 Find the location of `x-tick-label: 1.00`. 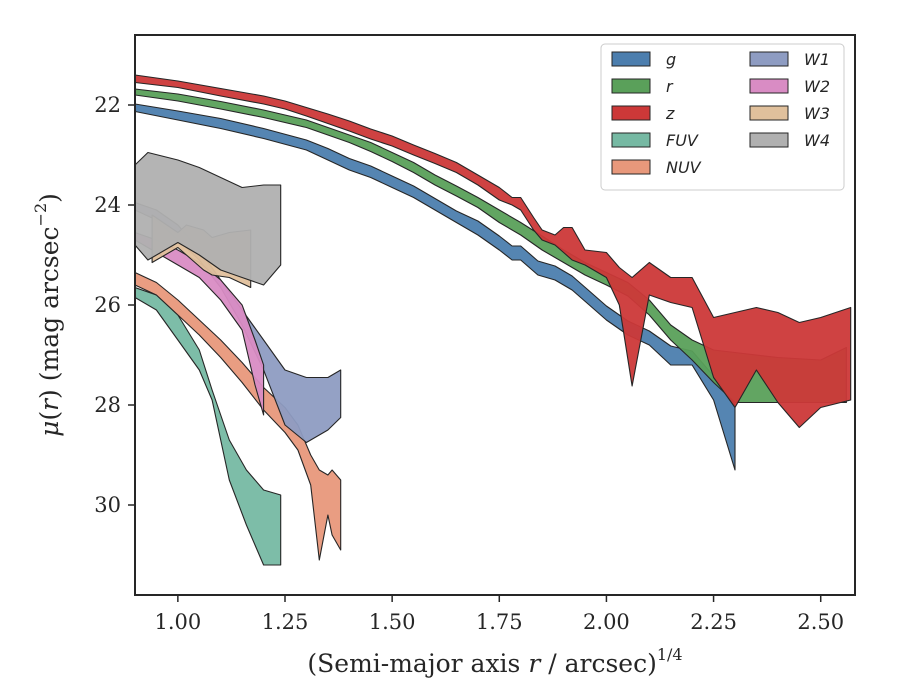

x-tick-label: 1.00 is located at coordinates (177, 622).